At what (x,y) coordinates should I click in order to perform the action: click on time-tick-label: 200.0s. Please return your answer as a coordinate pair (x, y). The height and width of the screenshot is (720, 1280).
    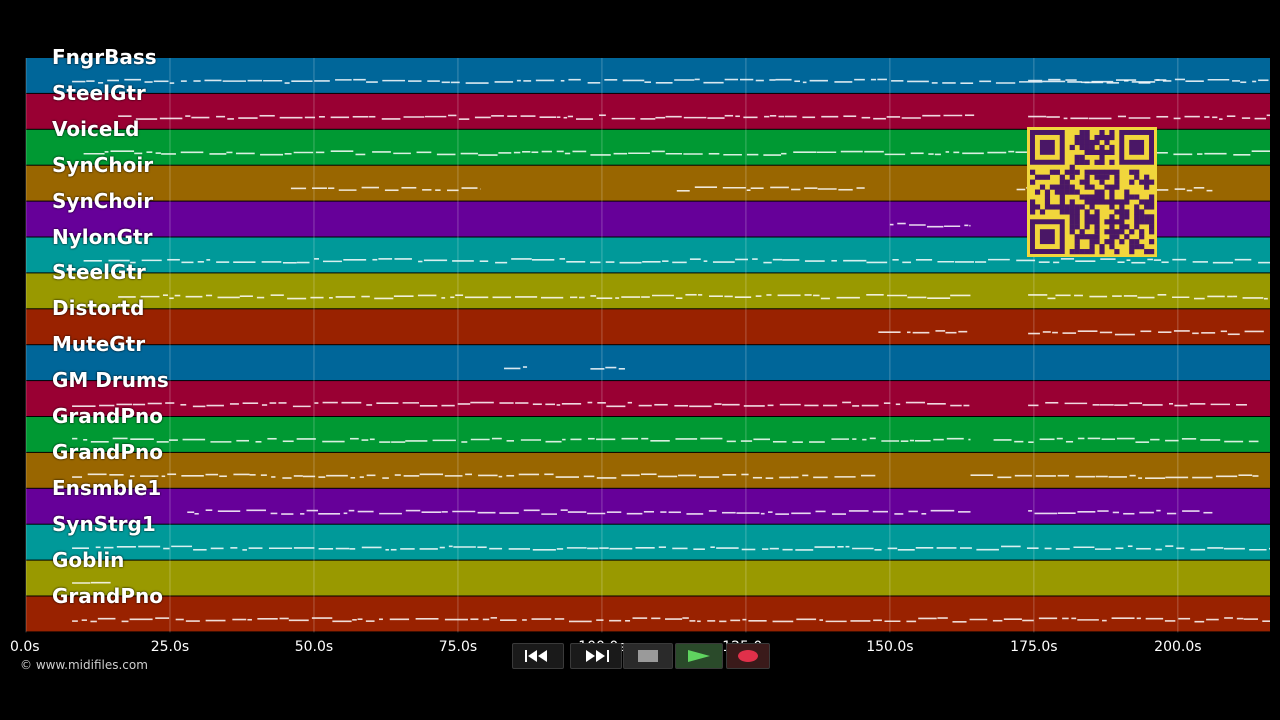
    Looking at the image, I should click on (1178, 647).